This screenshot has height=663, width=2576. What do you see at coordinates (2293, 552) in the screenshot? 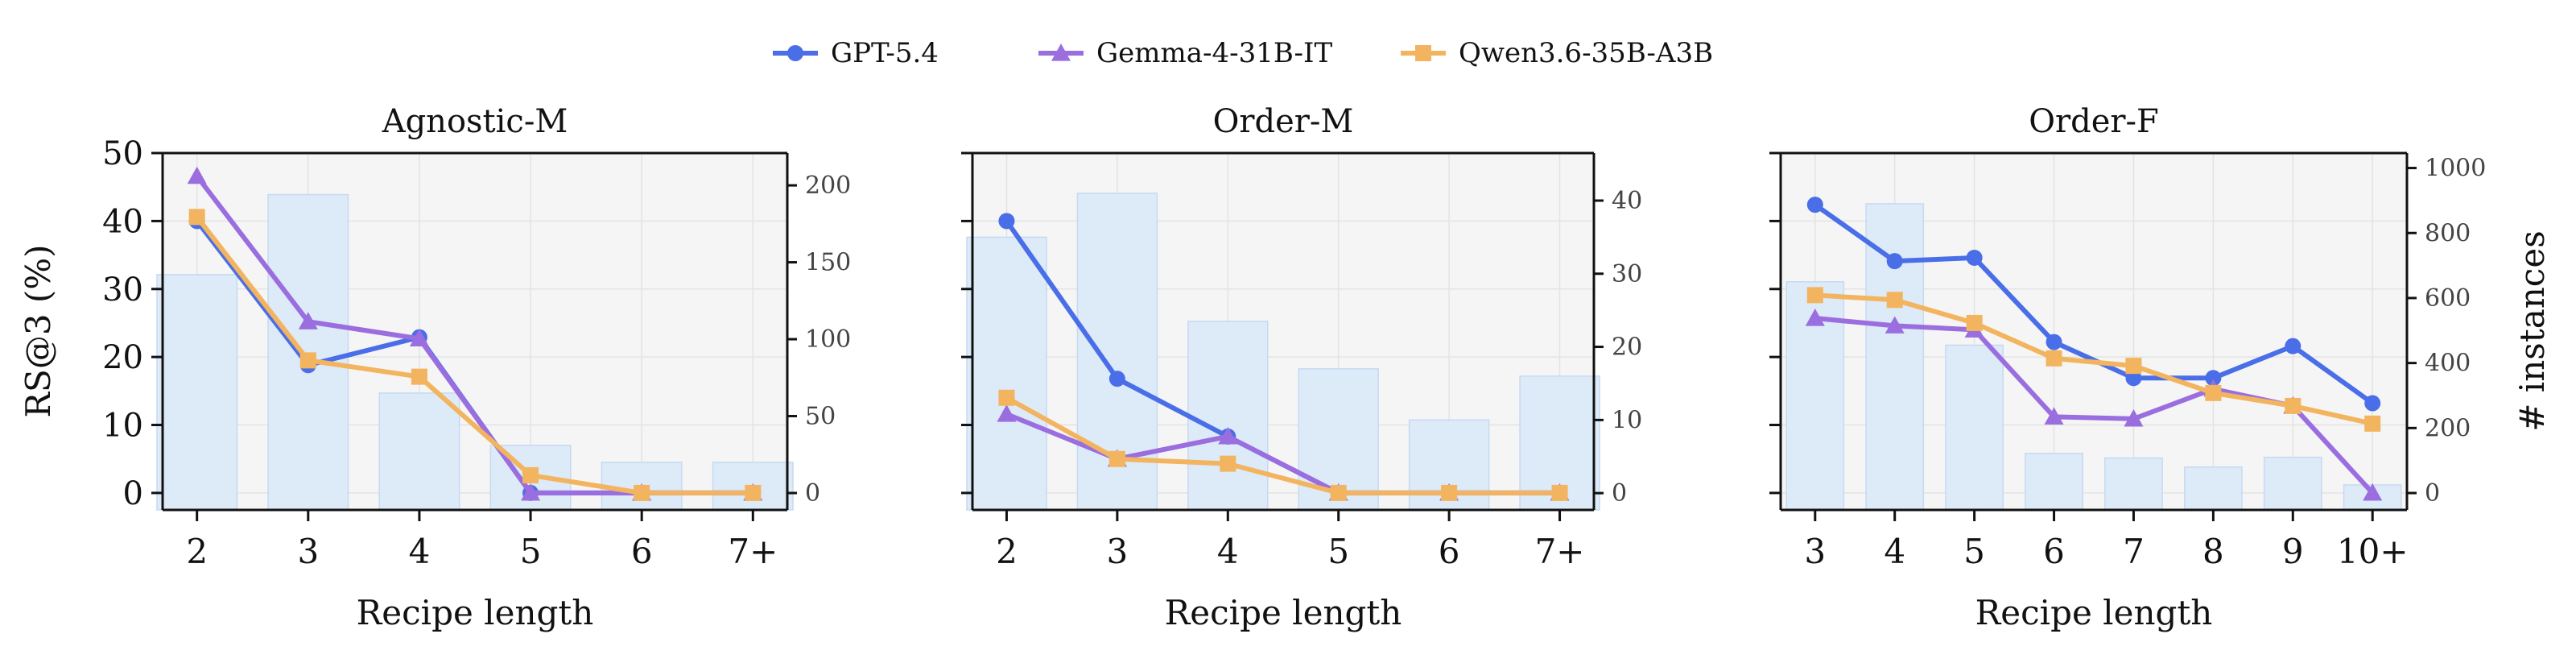
I see `x-tick-label-9: 9` at bounding box center [2293, 552].